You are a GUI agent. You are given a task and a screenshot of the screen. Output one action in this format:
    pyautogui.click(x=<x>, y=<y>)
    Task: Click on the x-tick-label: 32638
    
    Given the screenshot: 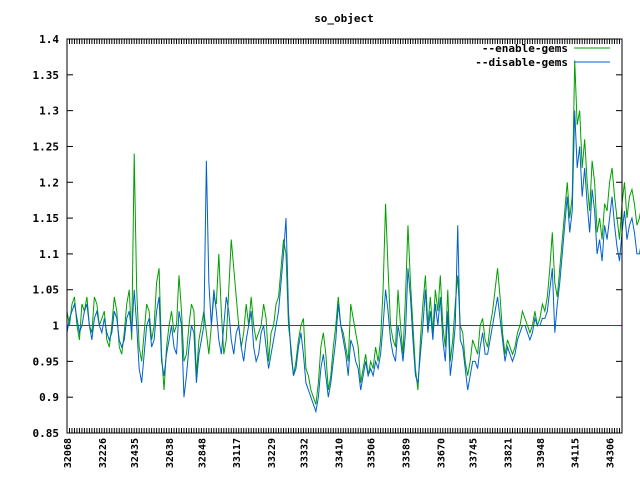 What is the action you would take?
    pyautogui.click(x=170, y=453)
    